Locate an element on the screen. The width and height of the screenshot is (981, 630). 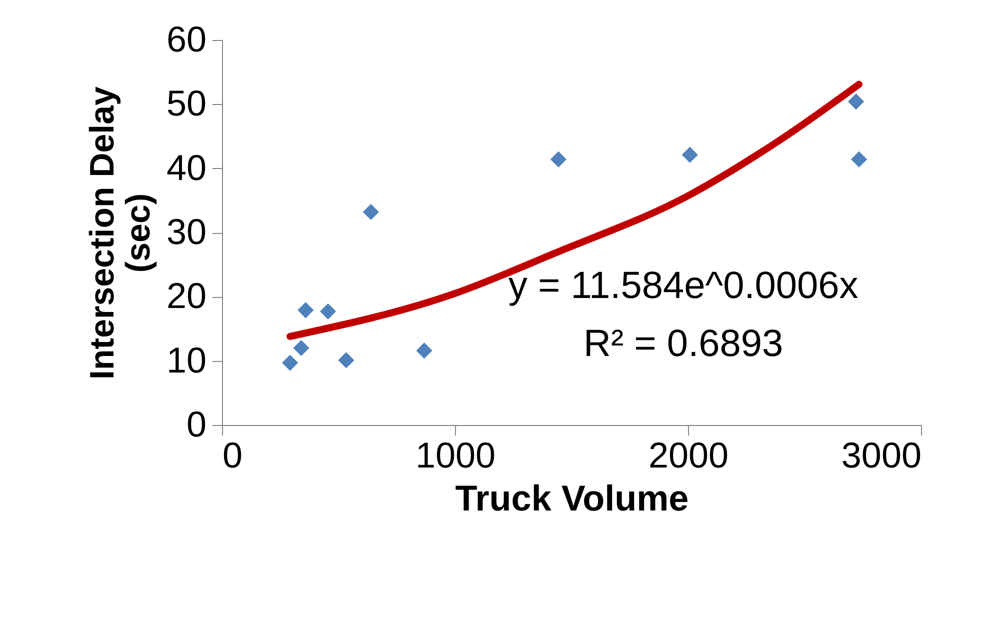
x-axis-title: Truck Volume is located at coordinates (572, 498).